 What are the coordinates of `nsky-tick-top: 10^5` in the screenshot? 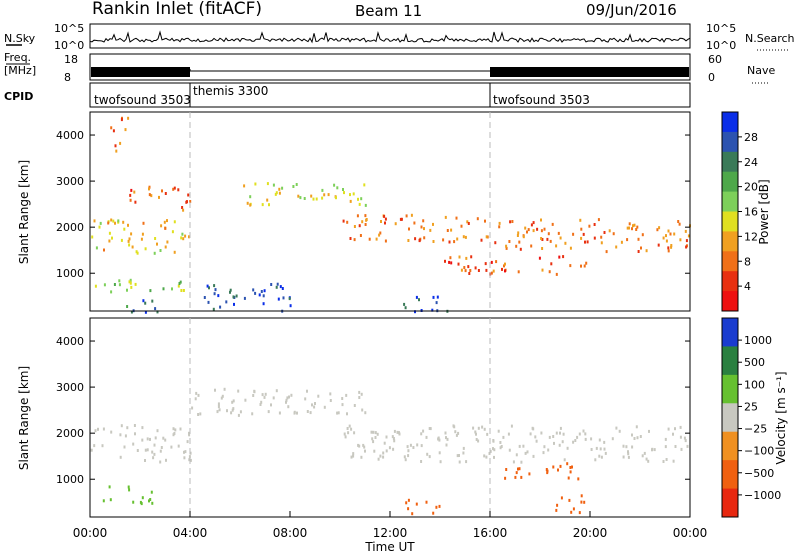 It's located at (69, 28).